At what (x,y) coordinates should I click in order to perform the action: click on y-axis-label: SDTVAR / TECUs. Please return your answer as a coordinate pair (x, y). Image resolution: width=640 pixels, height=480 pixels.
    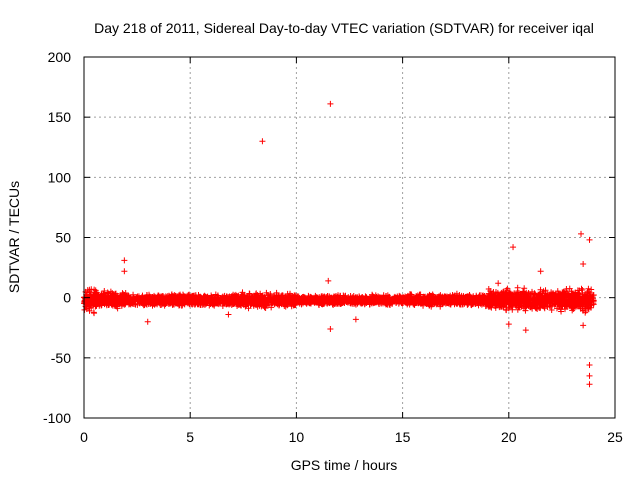
    Looking at the image, I should click on (14, 237).